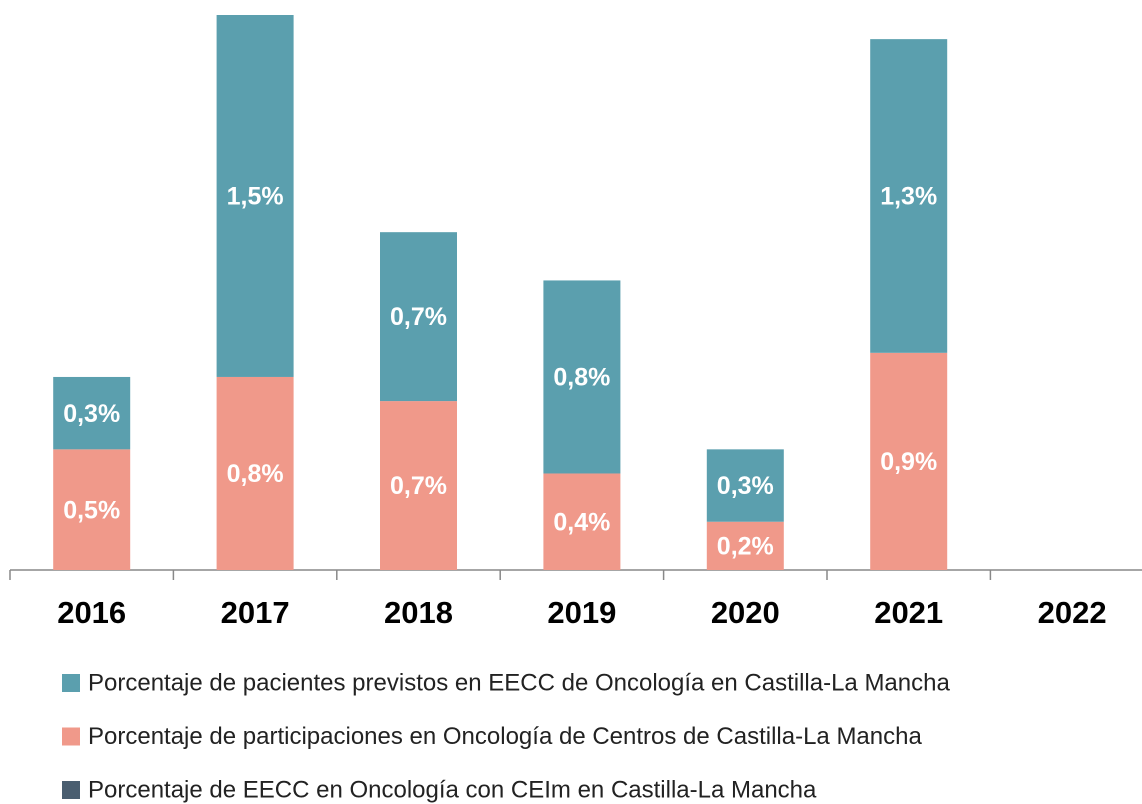  What do you see at coordinates (255, 612) in the screenshot?
I see `x-tick-label: 2017` at bounding box center [255, 612].